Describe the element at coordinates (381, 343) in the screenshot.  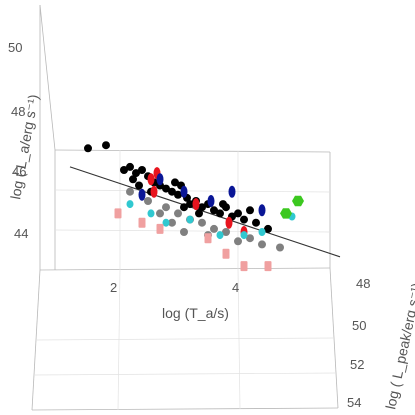
I see `z-axis: 48 50 52 54 log ( L_peak/erg s⁻¹)` at that location.